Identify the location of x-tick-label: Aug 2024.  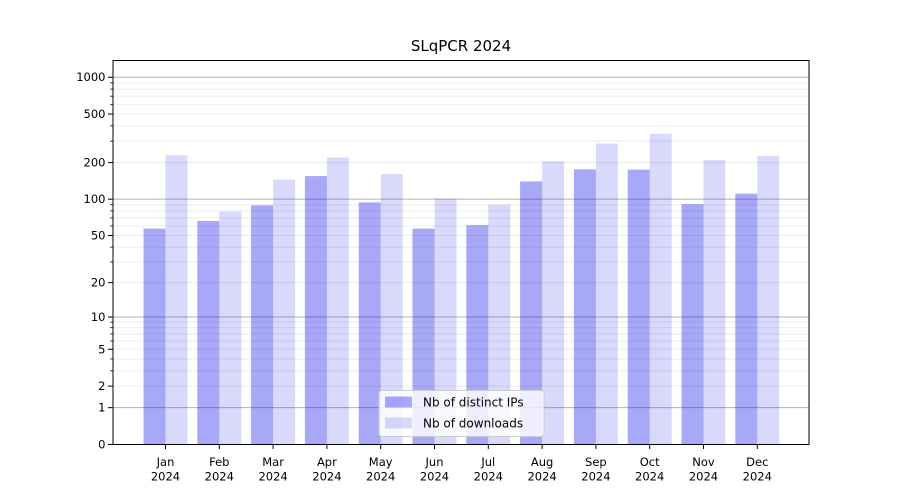
(541, 469).